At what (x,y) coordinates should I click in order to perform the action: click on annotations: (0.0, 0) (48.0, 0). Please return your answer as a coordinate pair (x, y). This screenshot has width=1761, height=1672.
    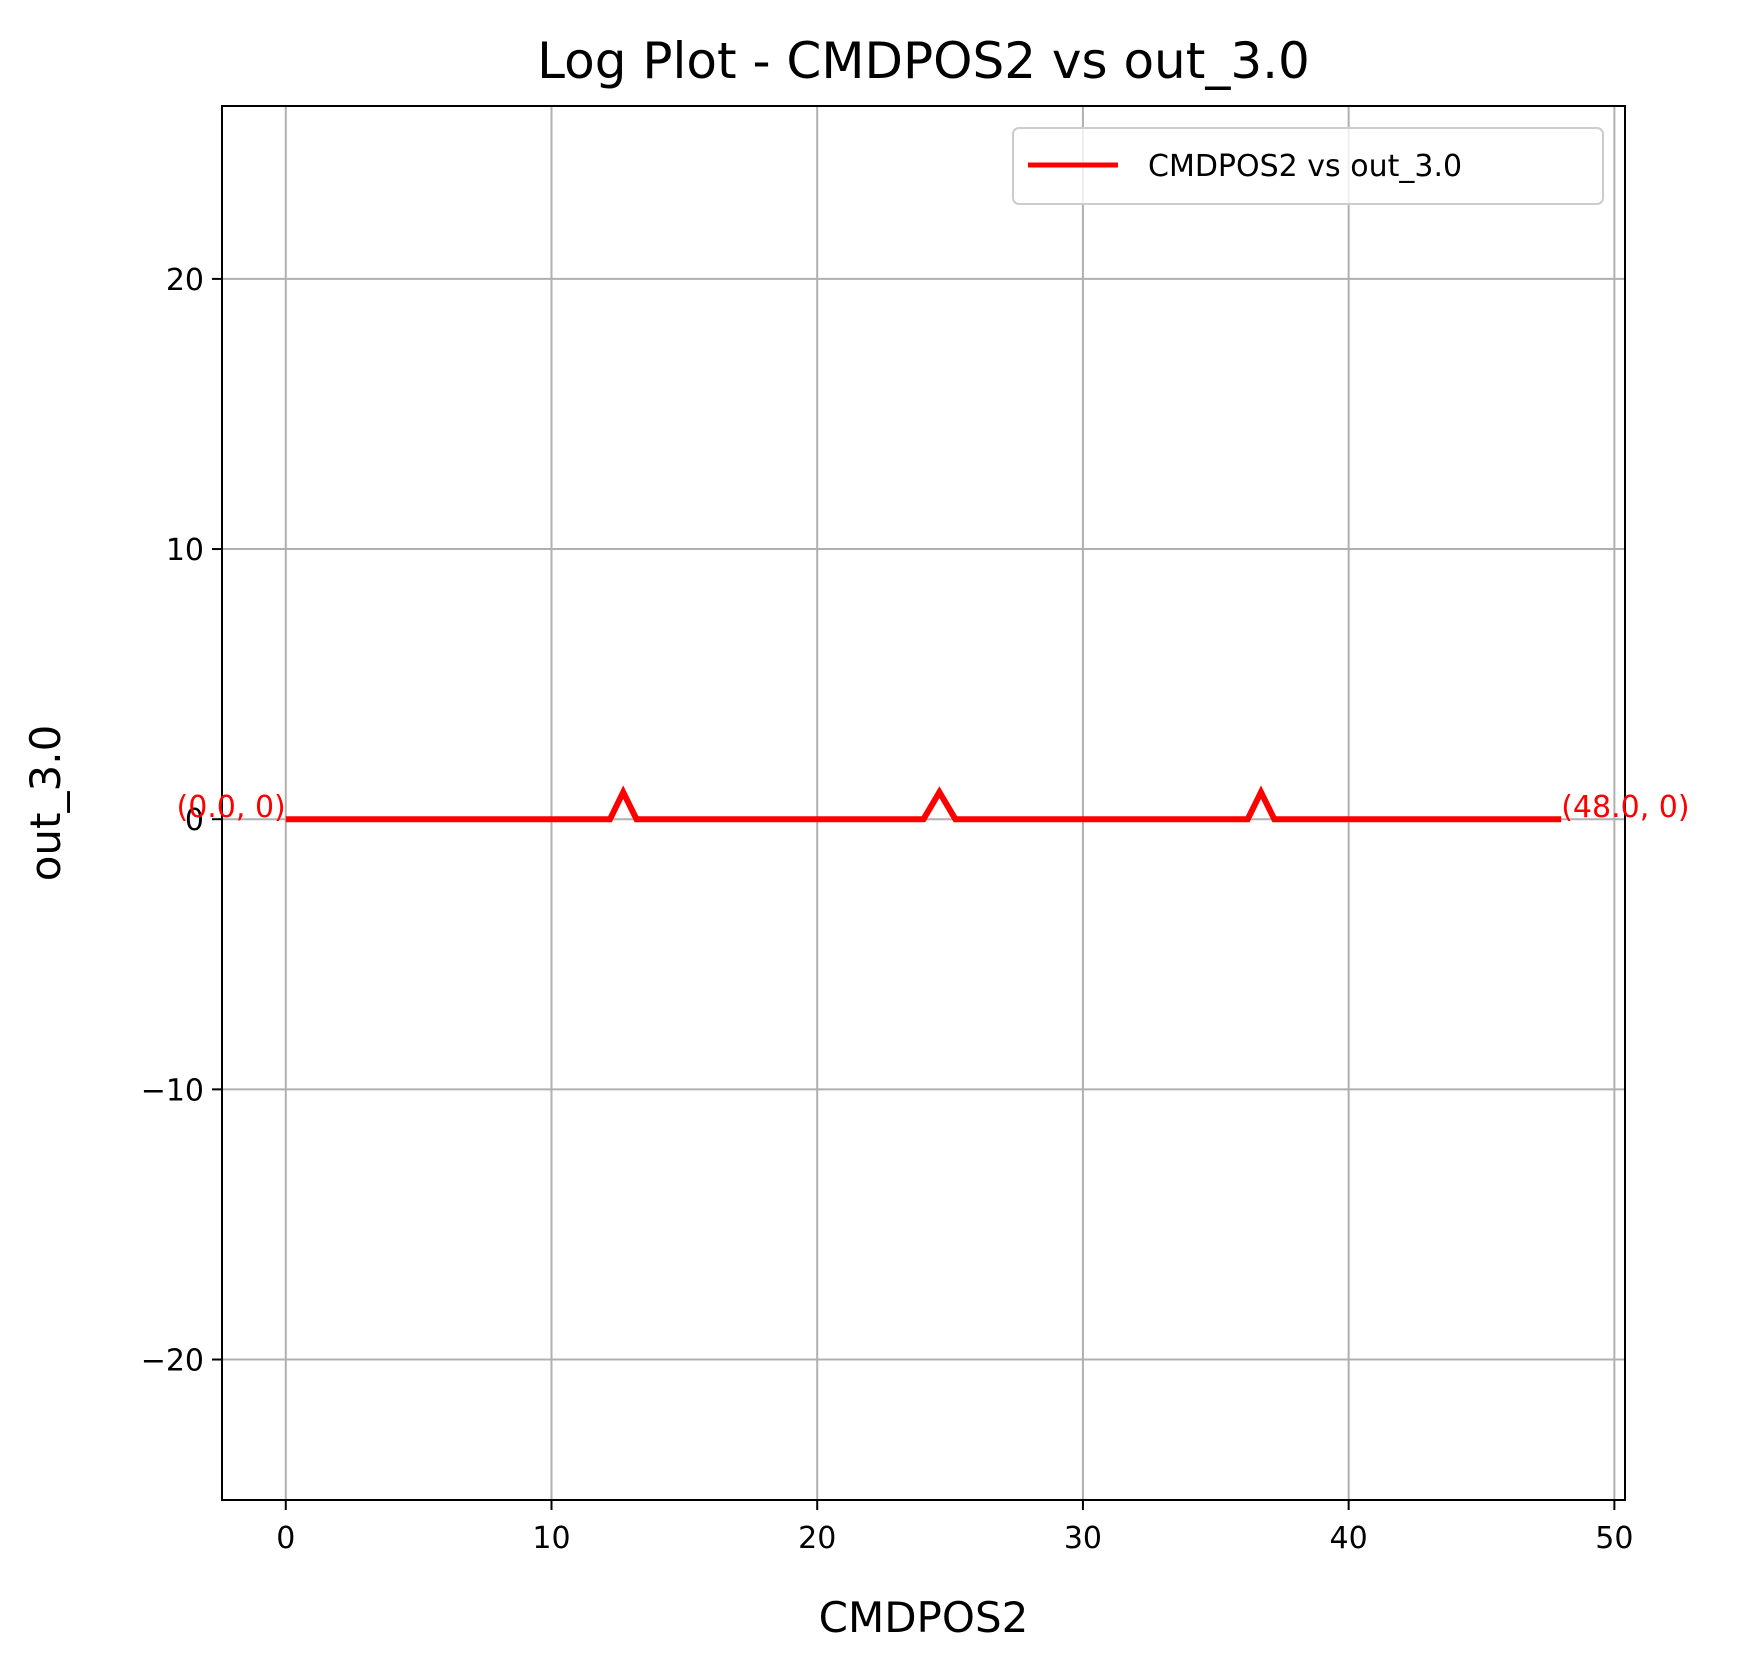
    Looking at the image, I should click on (932, 807).